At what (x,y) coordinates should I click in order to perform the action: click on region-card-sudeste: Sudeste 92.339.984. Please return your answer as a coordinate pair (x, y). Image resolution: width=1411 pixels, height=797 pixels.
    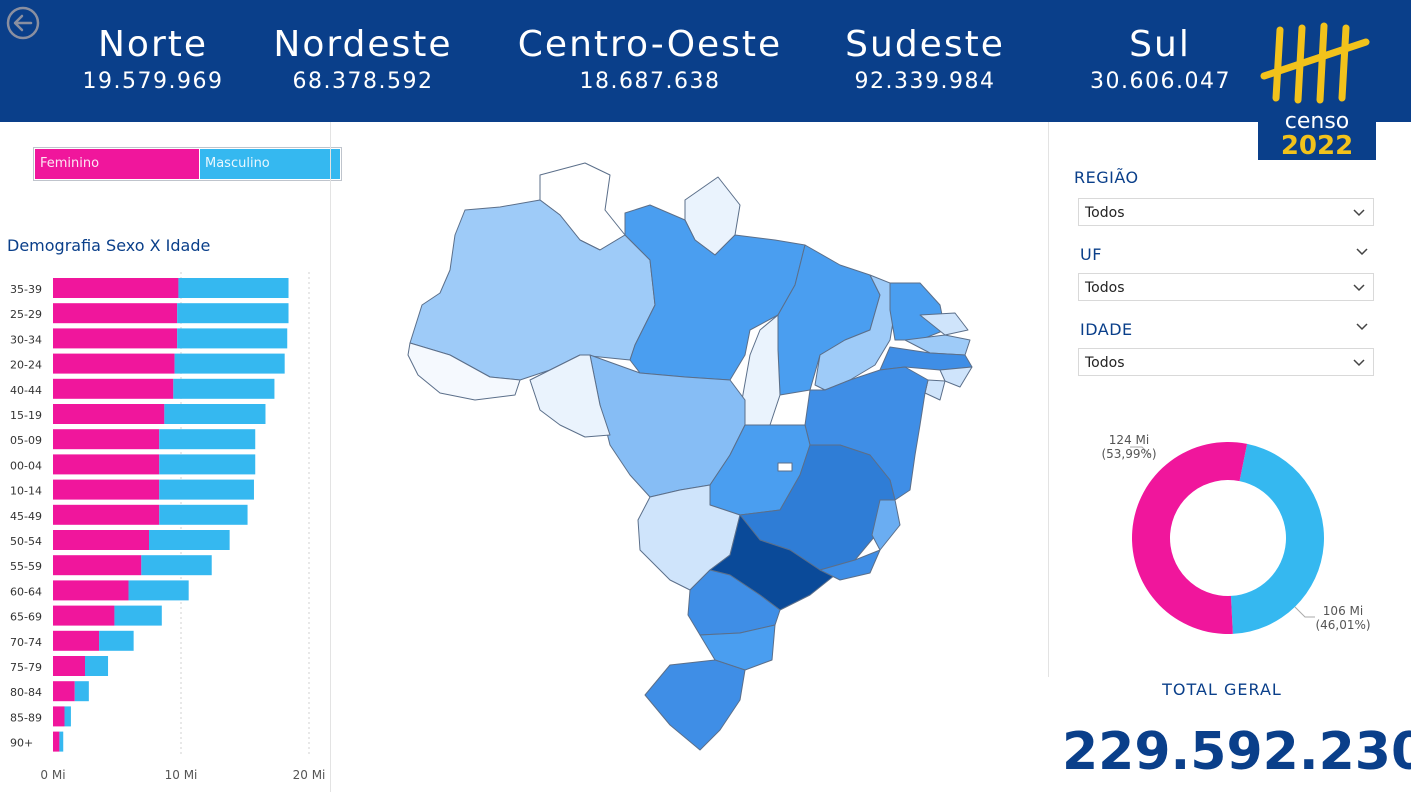
    Looking at the image, I should click on (925, 59).